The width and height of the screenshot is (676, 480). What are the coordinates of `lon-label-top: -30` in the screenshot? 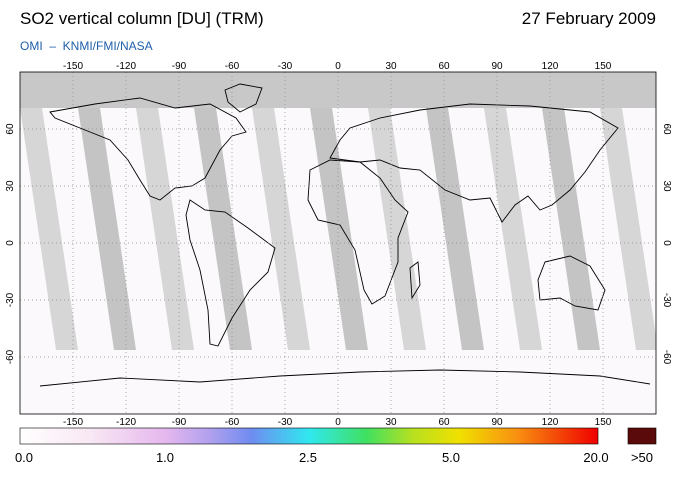 It's located at (285, 66).